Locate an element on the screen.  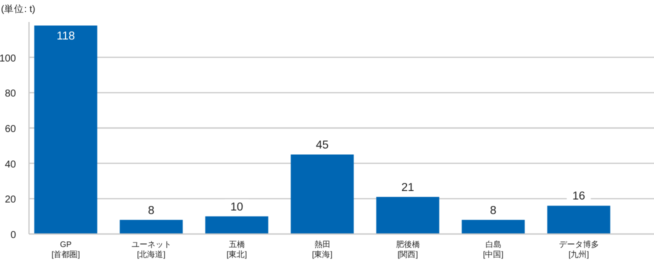
y-tick-label: 20 is located at coordinates (10, 200).